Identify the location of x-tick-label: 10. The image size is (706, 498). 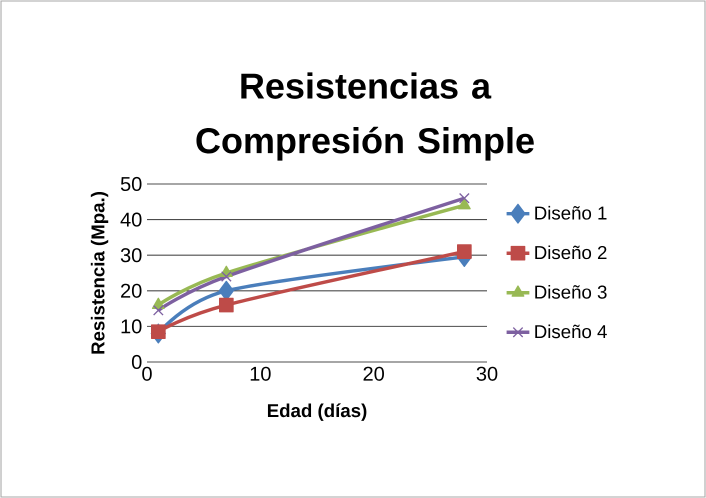
(260, 373).